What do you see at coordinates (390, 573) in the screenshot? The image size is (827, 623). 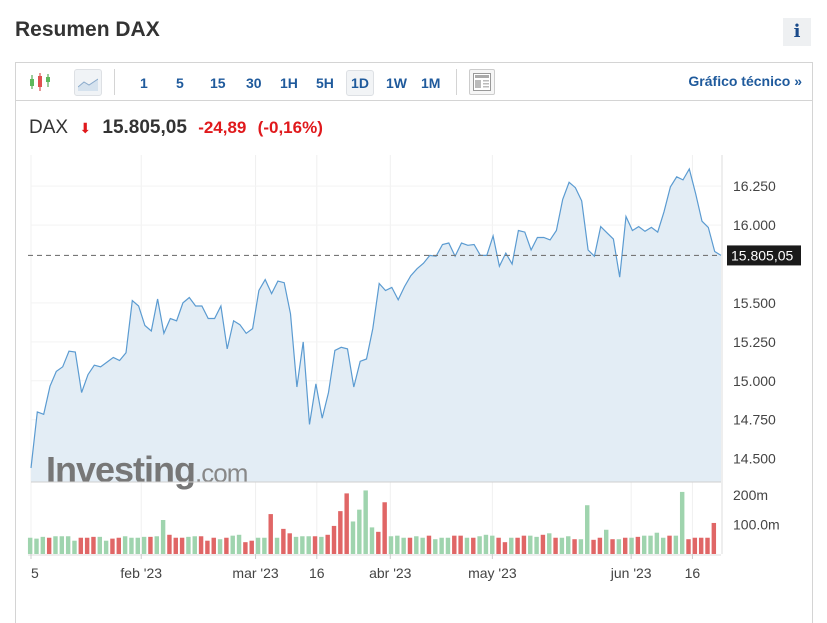 I see `x-tick-label: abr '23` at bounding box center [390, 573].